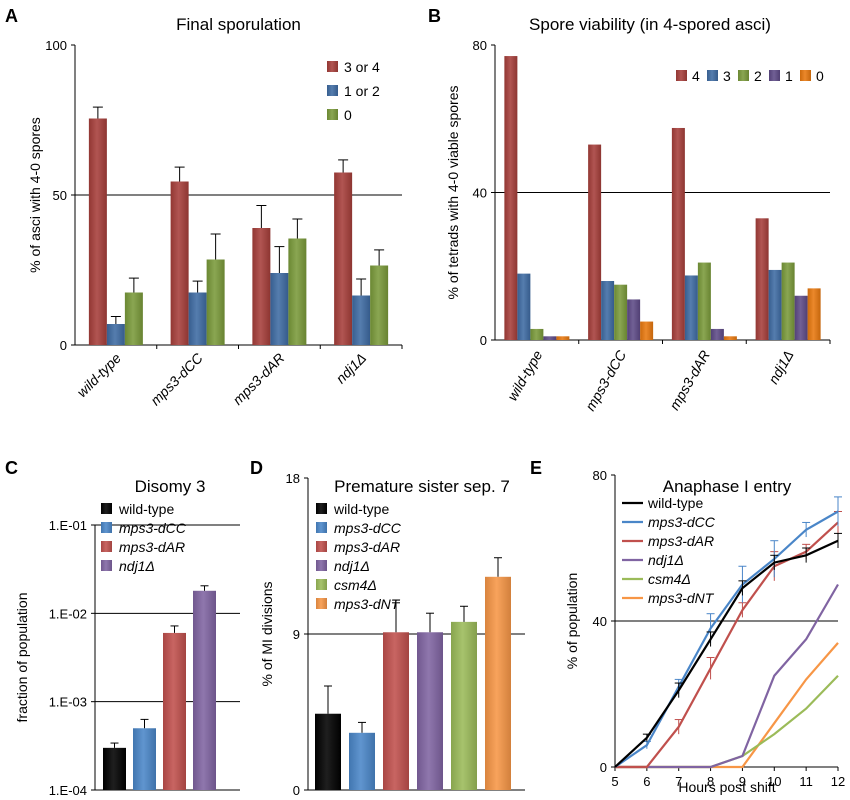 The image size is (850, 800). What do you see at coordinates (68, 613) in the screenshot?
I see `y-tick-label: 1.E-02` at bounding box center [68, 613].